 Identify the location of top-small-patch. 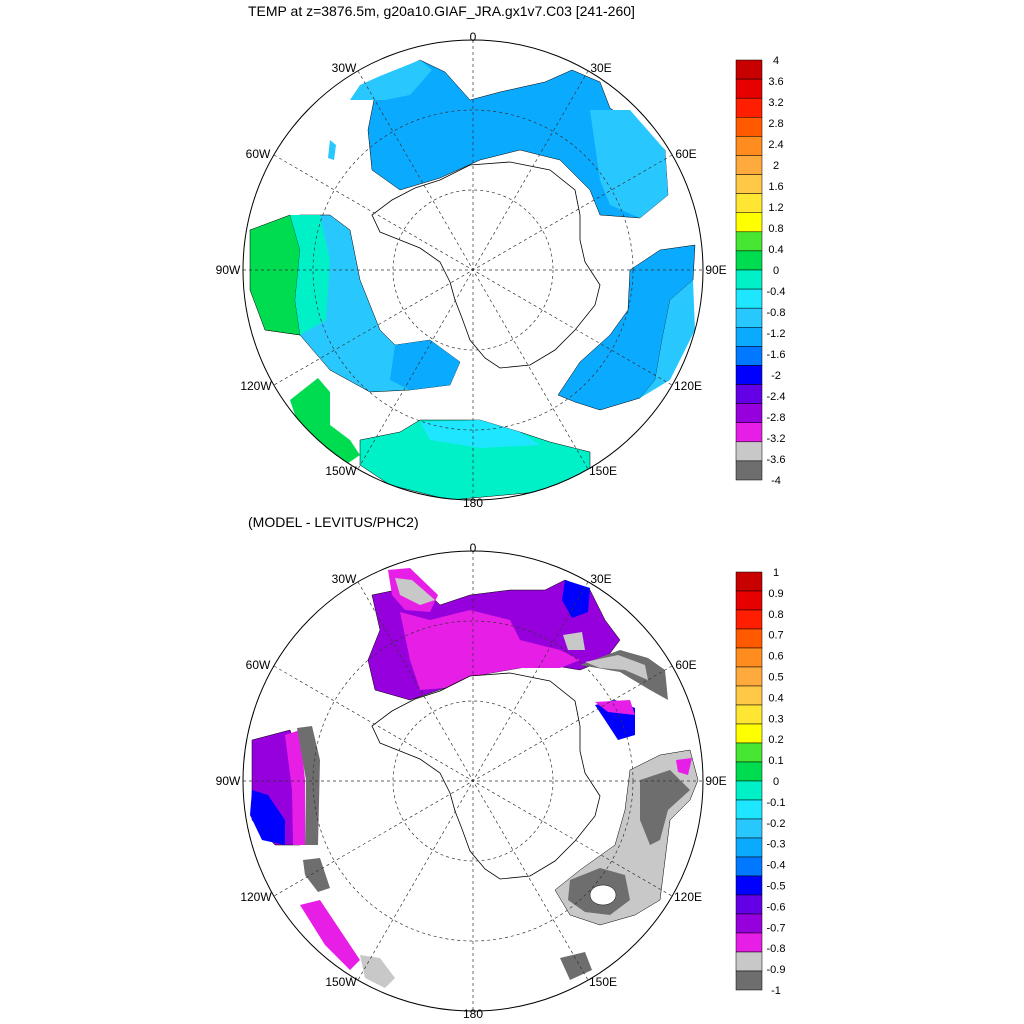
(332, 150).